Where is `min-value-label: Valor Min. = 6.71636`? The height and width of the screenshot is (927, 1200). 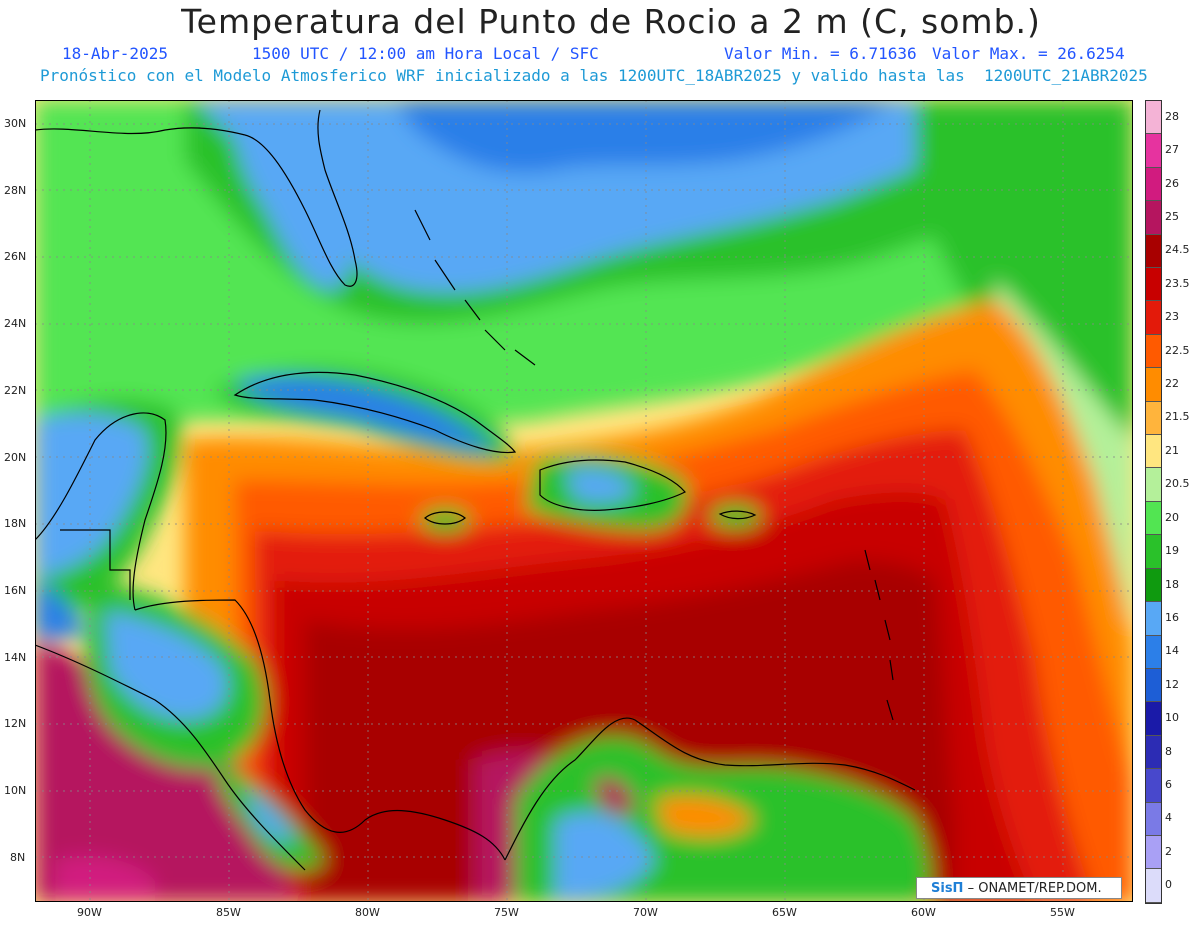 min-value-label: Valor Min. = 6.71636 is located at coordinates (820, 53).